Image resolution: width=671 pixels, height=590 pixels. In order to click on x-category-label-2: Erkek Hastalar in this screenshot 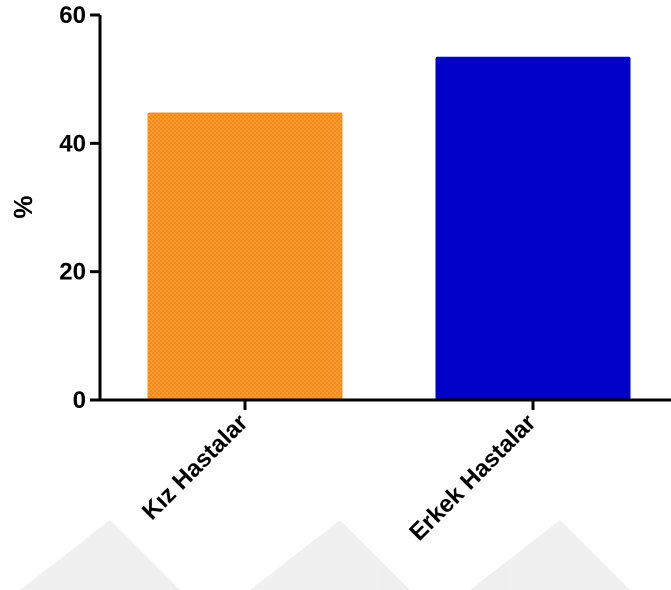, I will do `click(472, 477)`.